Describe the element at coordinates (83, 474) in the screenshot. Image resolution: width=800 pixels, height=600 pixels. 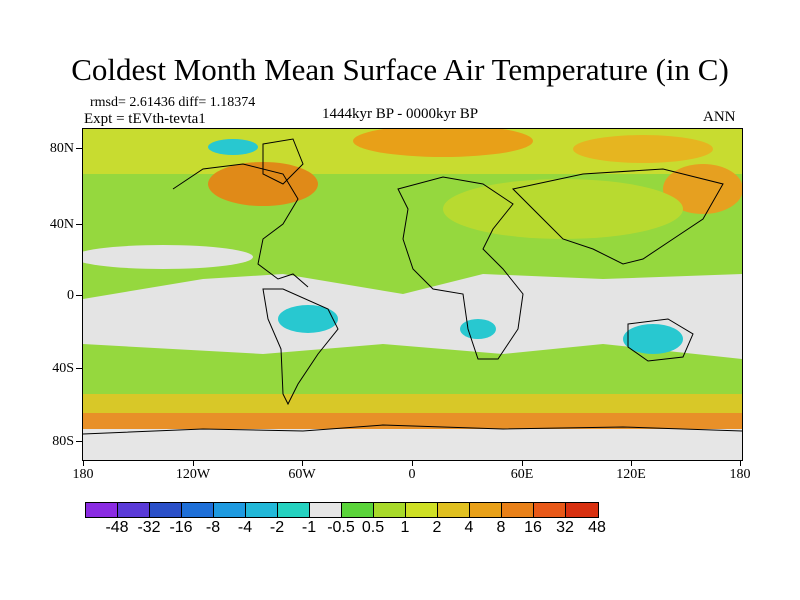
I see `lon-label-180w: 180` at that location.